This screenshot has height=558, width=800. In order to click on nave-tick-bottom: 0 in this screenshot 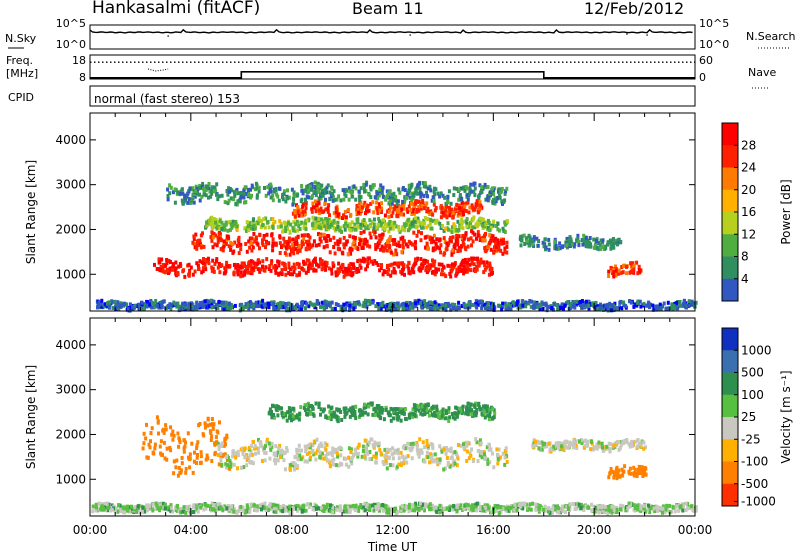, I will do `click(702, 77)`.